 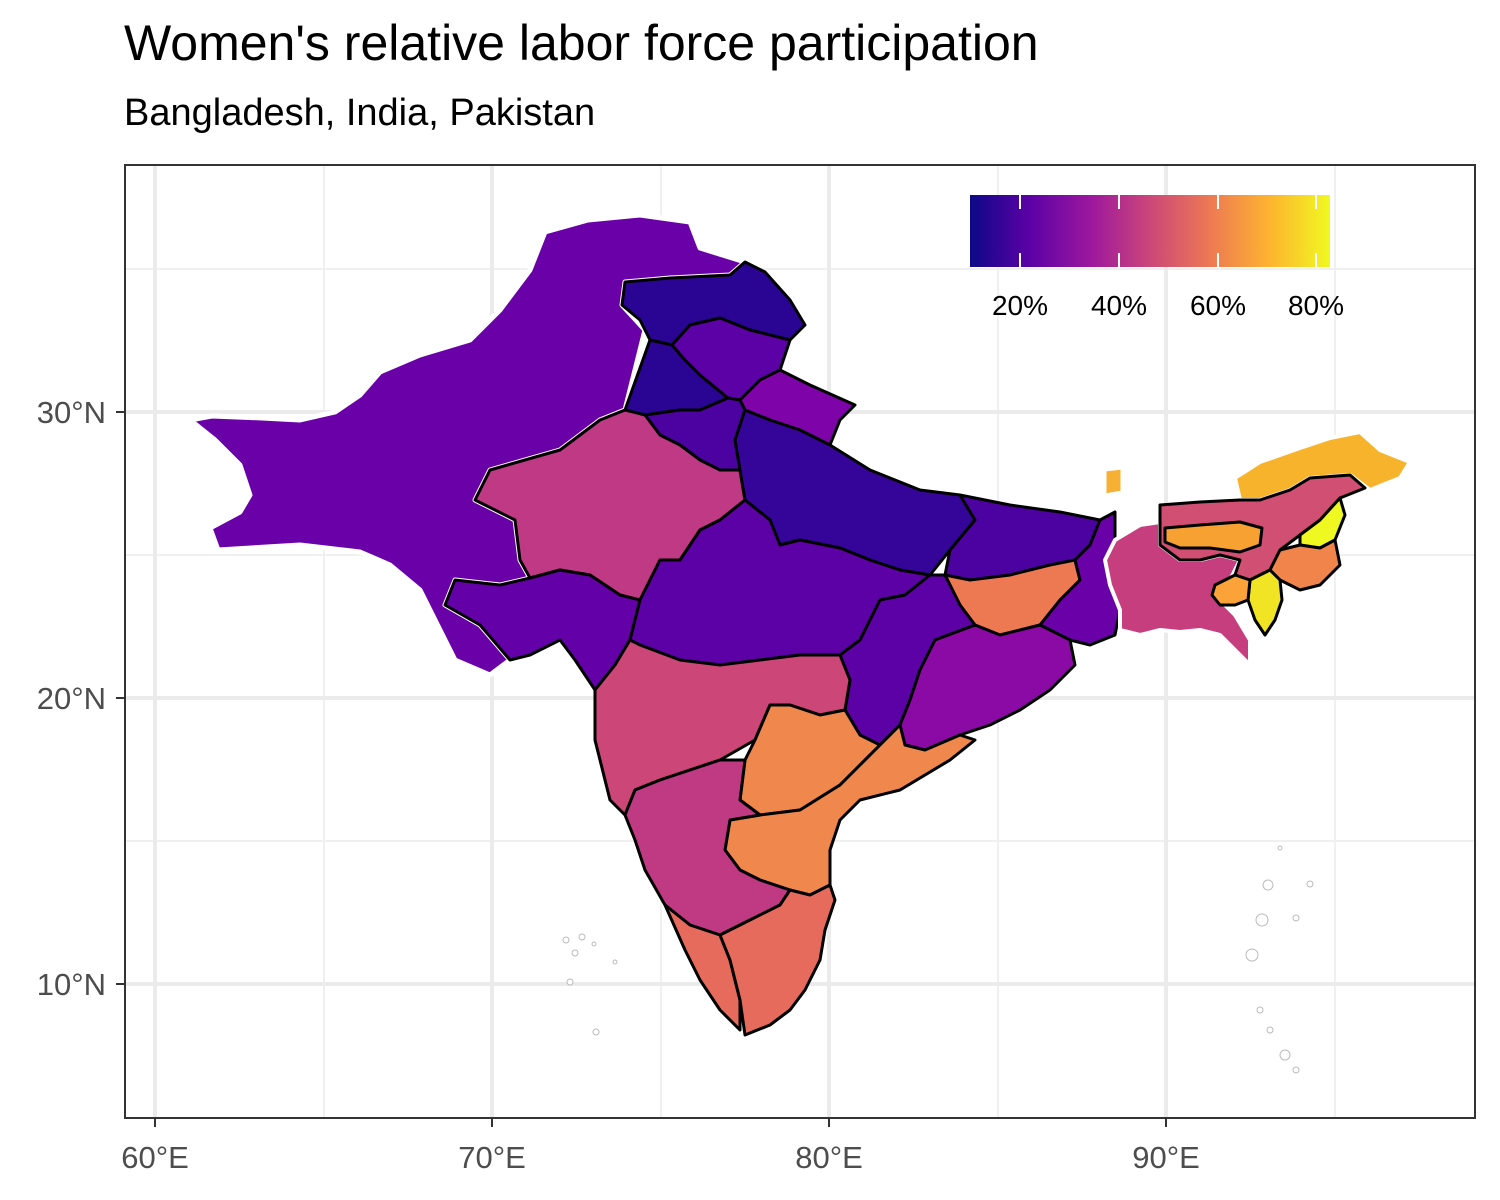 I want to click on region-tripura, so click(x=1231, y=590).